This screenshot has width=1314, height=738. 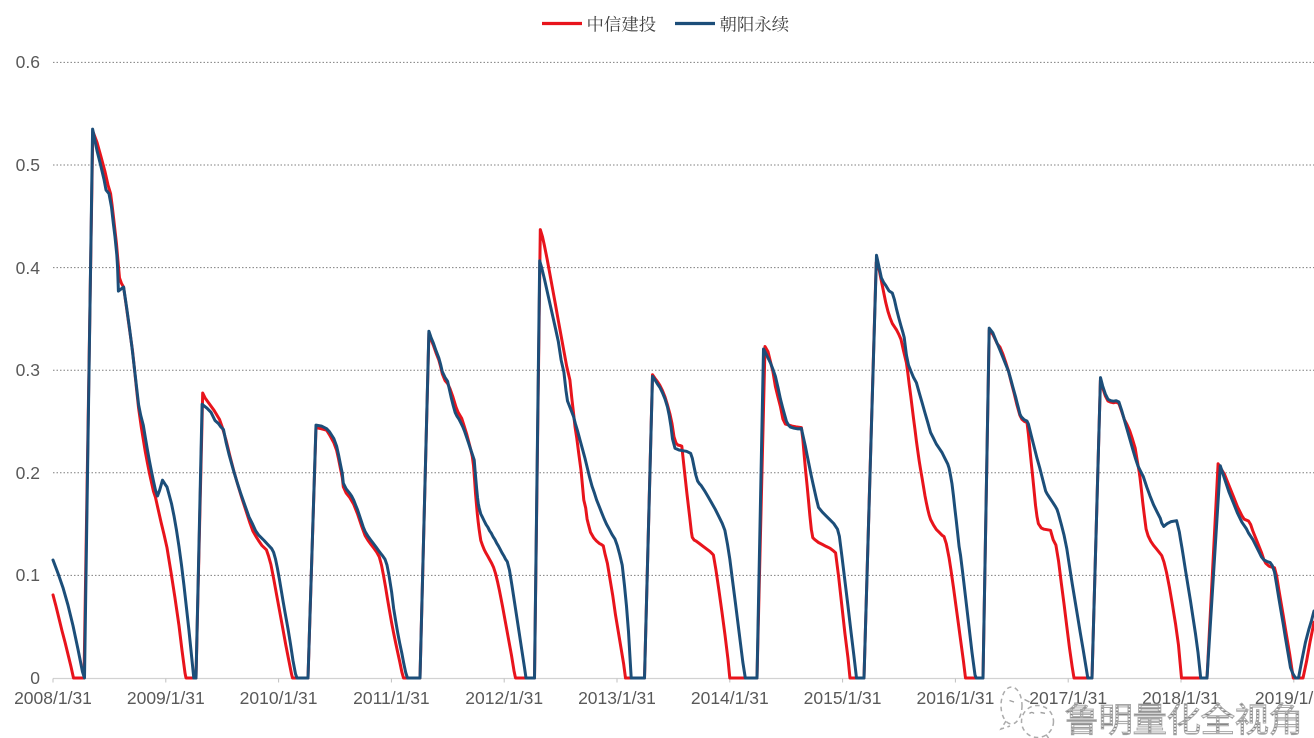 I want to click on svg-text: 2009/1/31, so click(x=166, y=698).